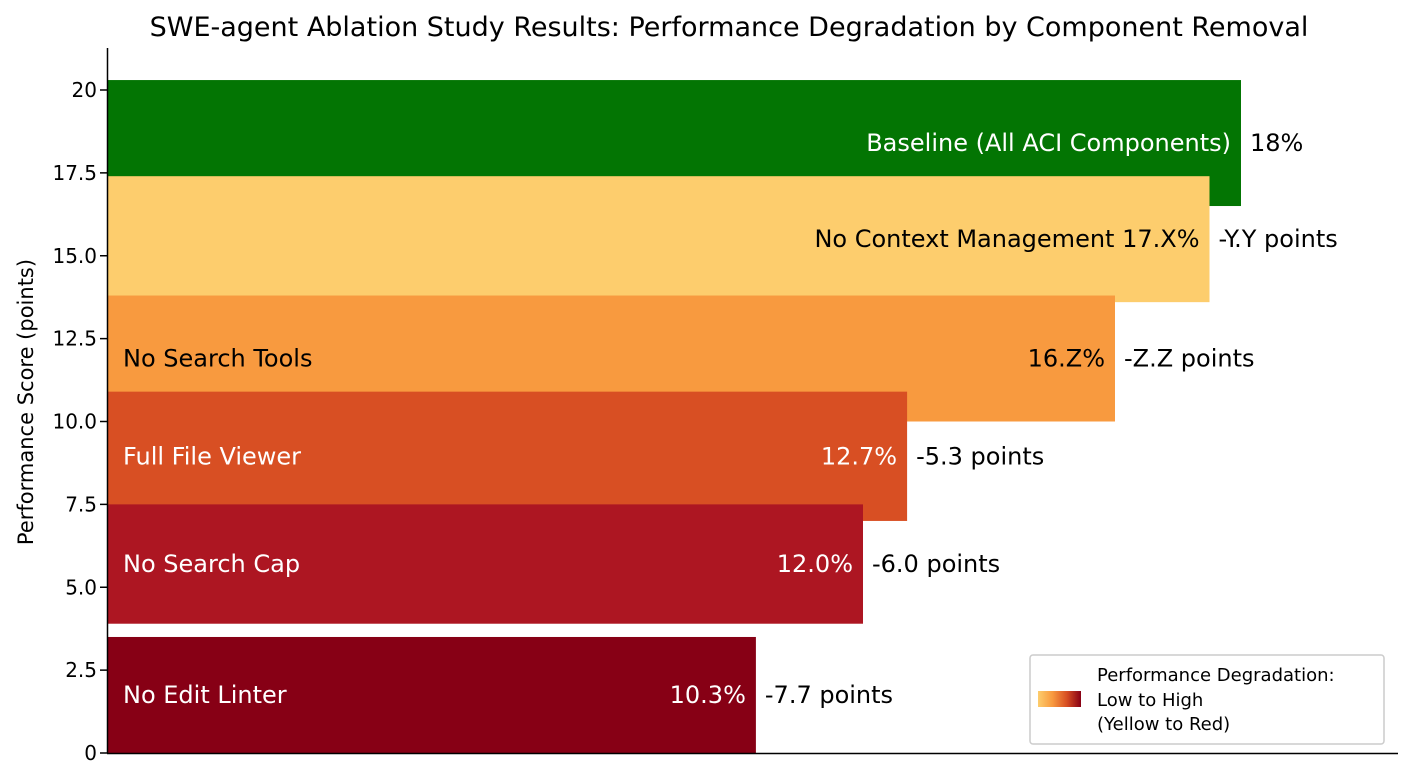 This screenshot has height=768, width=1408. I want to click on y-tick-label: 10.0, so click(74, 422).